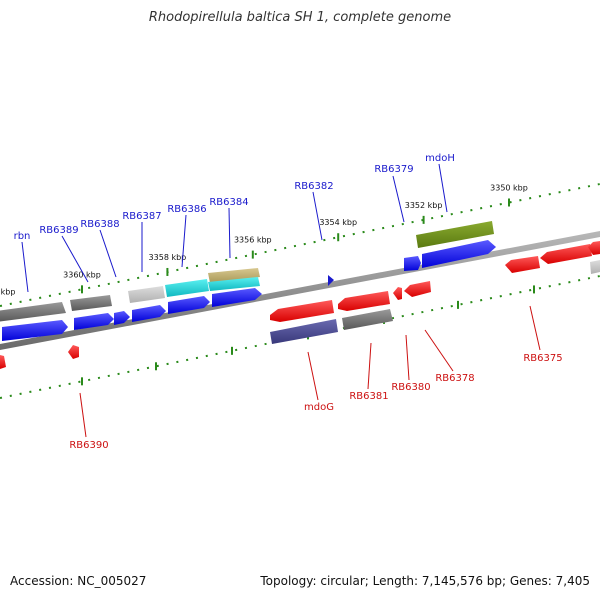 This screenshot has height=600, width=600. I want to click on label-rb6384: RB6384, so click(228, 202).